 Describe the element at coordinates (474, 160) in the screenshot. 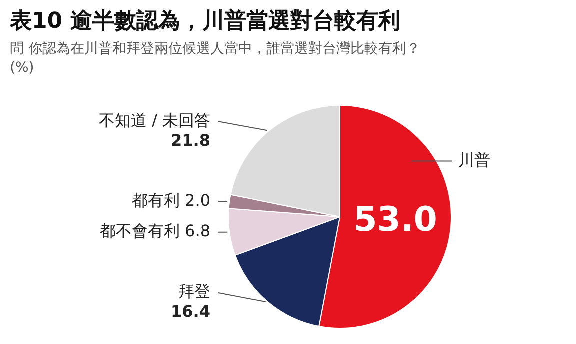

I see `slice-label: 川普` at that location.